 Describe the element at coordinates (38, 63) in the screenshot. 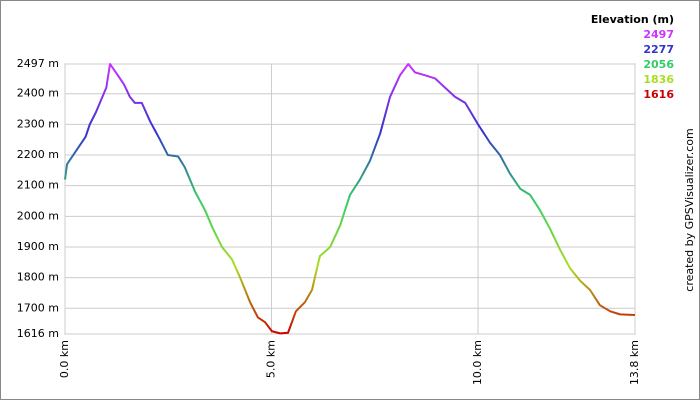

I see `y-tick-label: 2497 m` at that location.